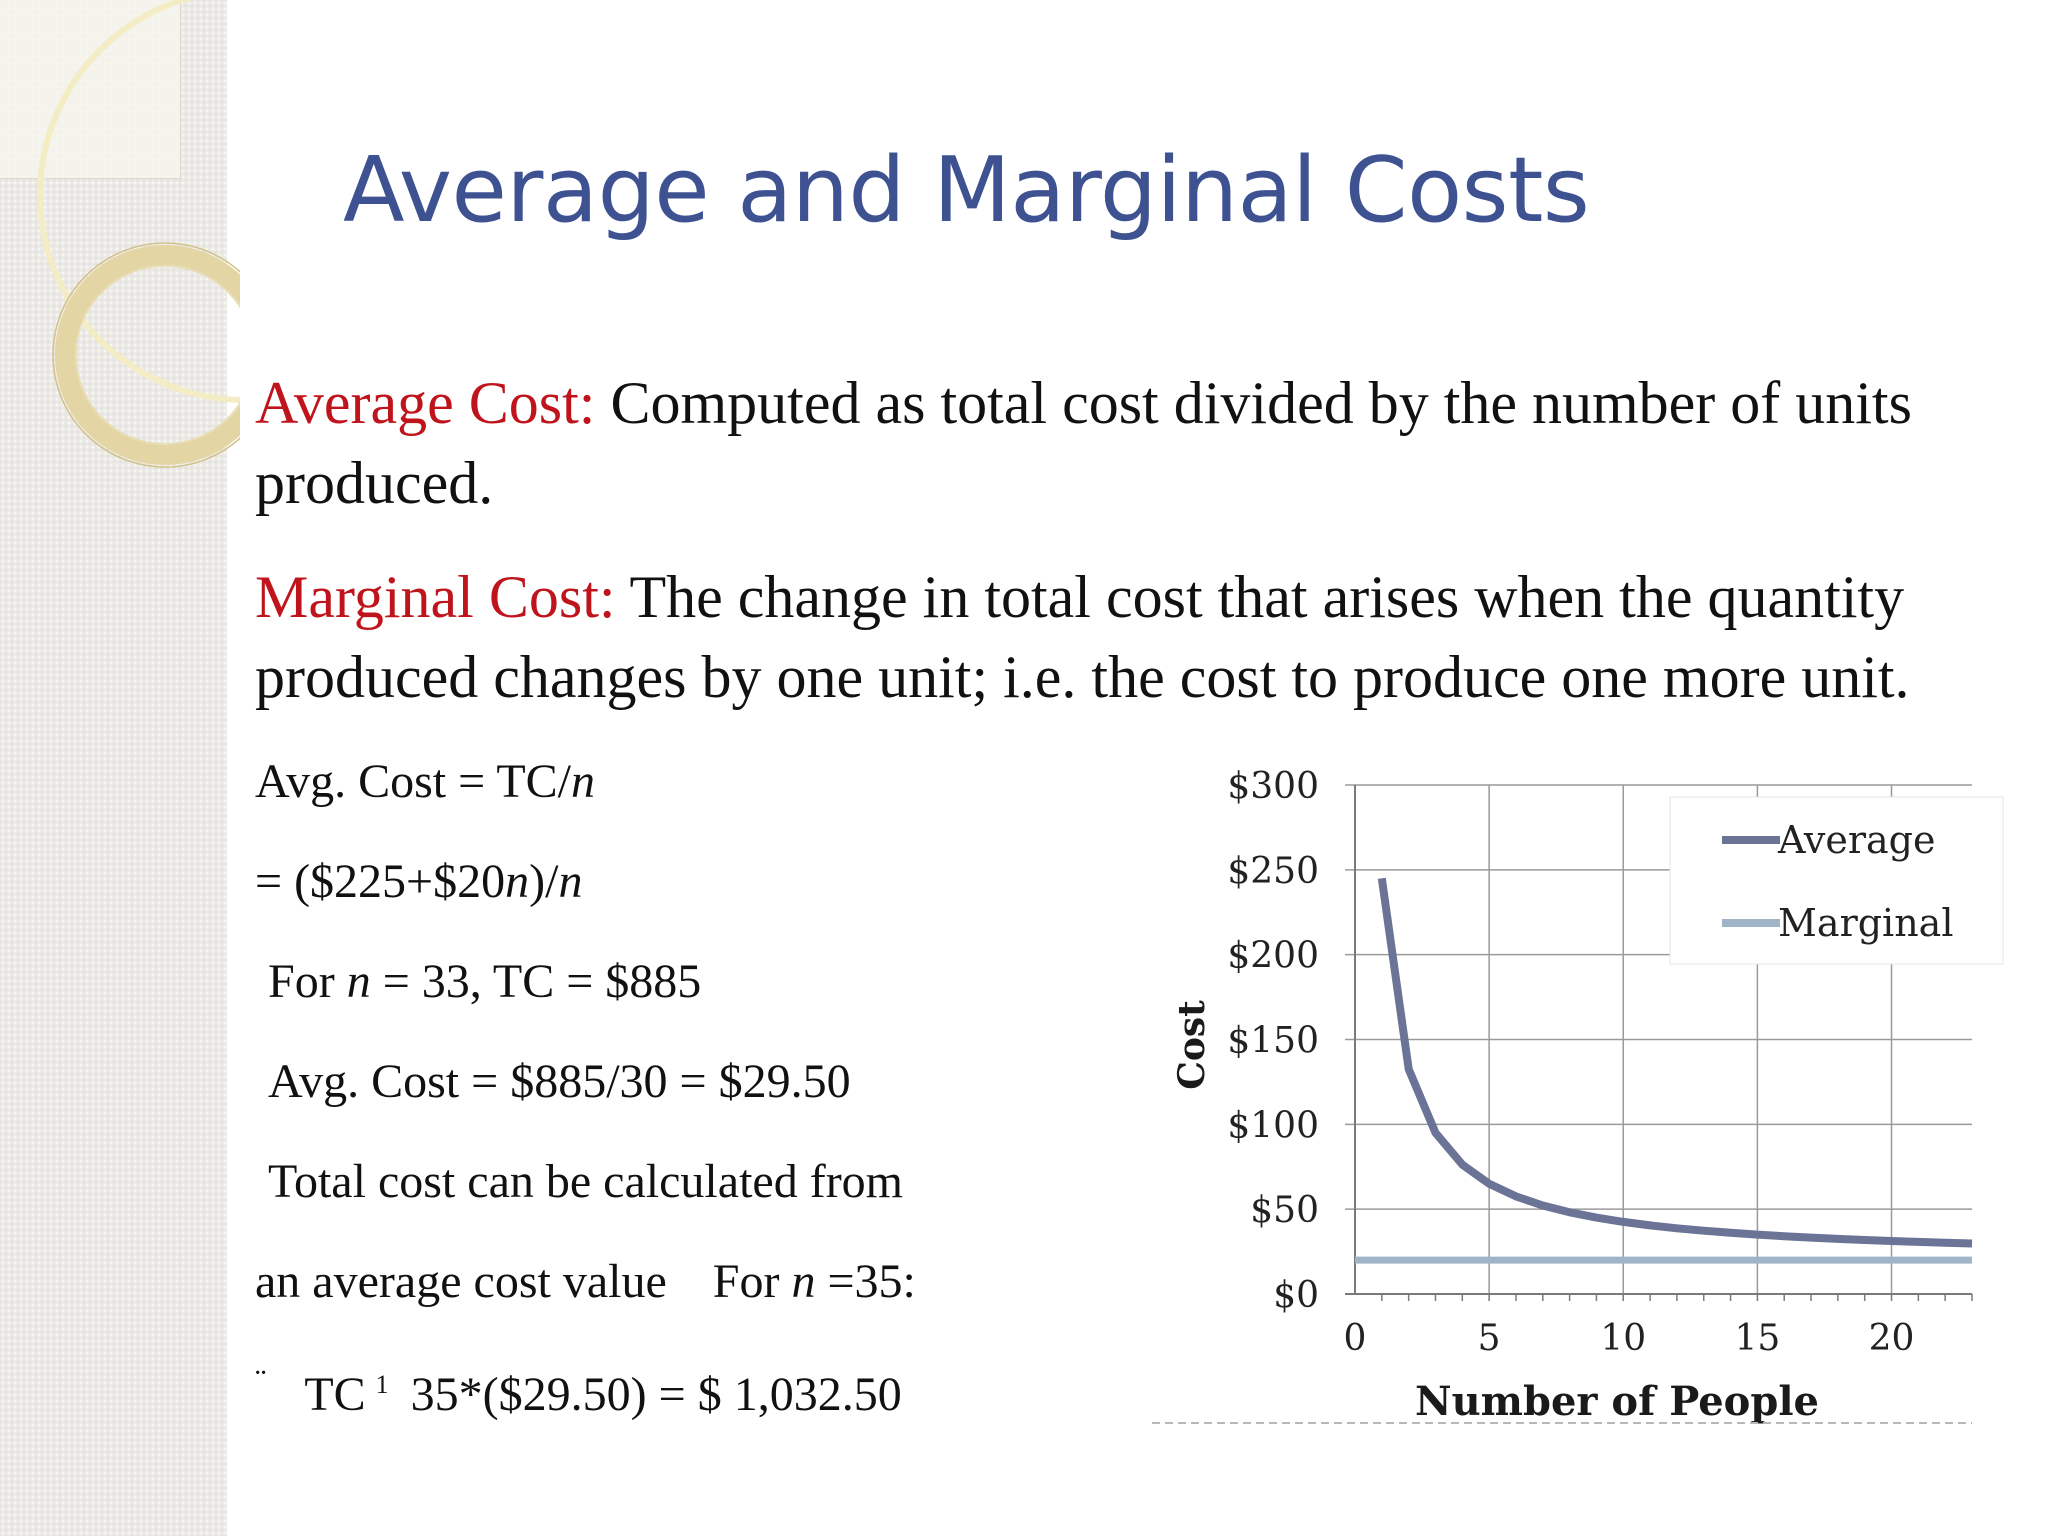  I want to click on calc-line-4: Avg. Cost = $885/30 = $29.50, so click(559, 1081).